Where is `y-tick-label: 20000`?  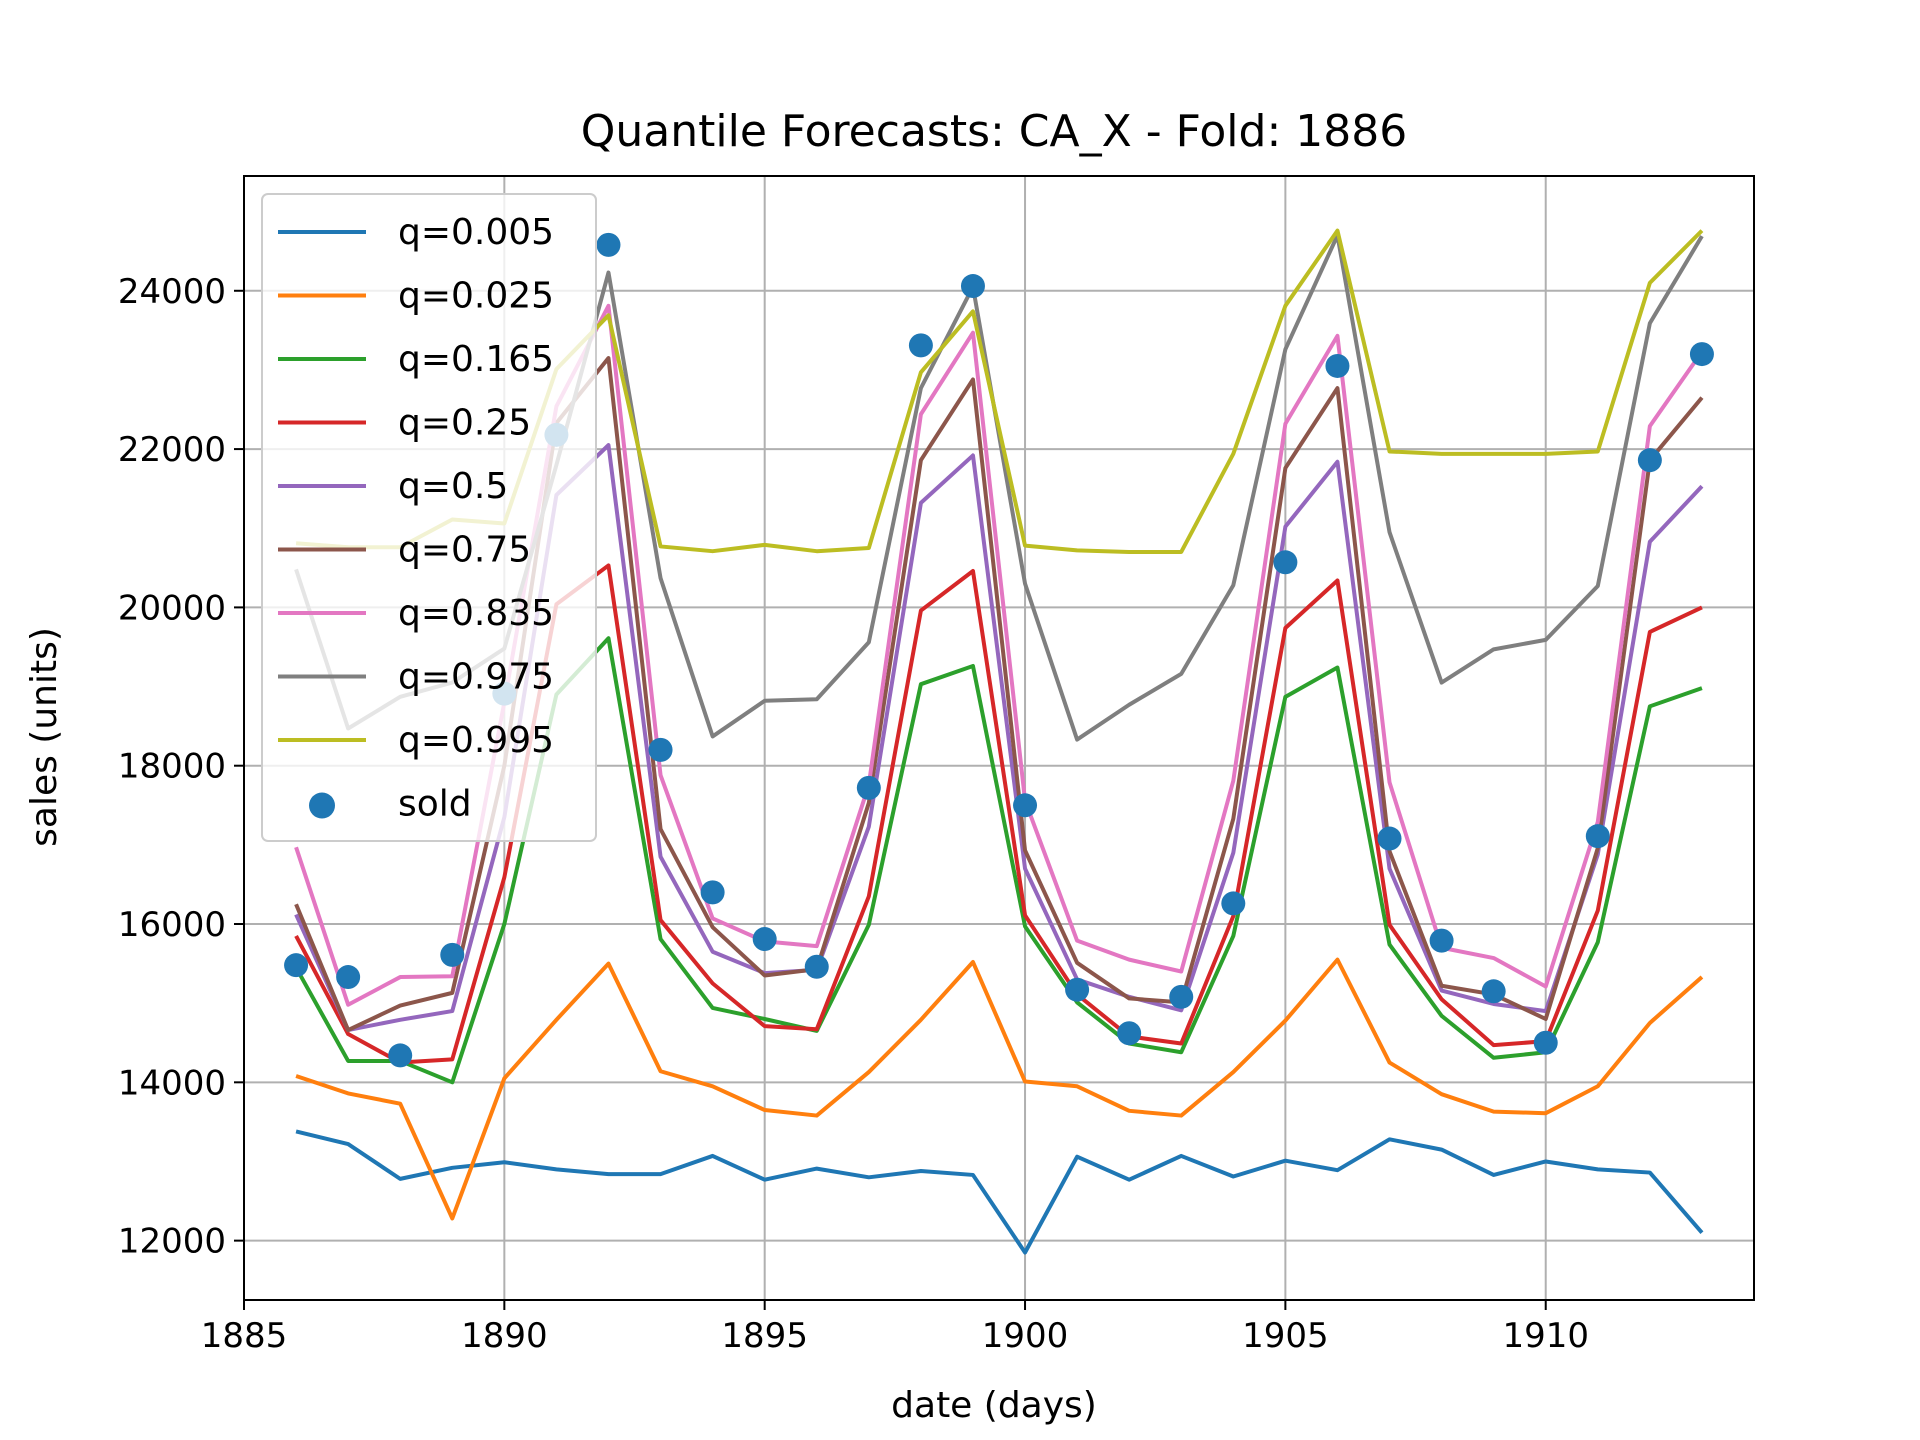 y-tick-label: 20000 is located at coordinates (172, 608).